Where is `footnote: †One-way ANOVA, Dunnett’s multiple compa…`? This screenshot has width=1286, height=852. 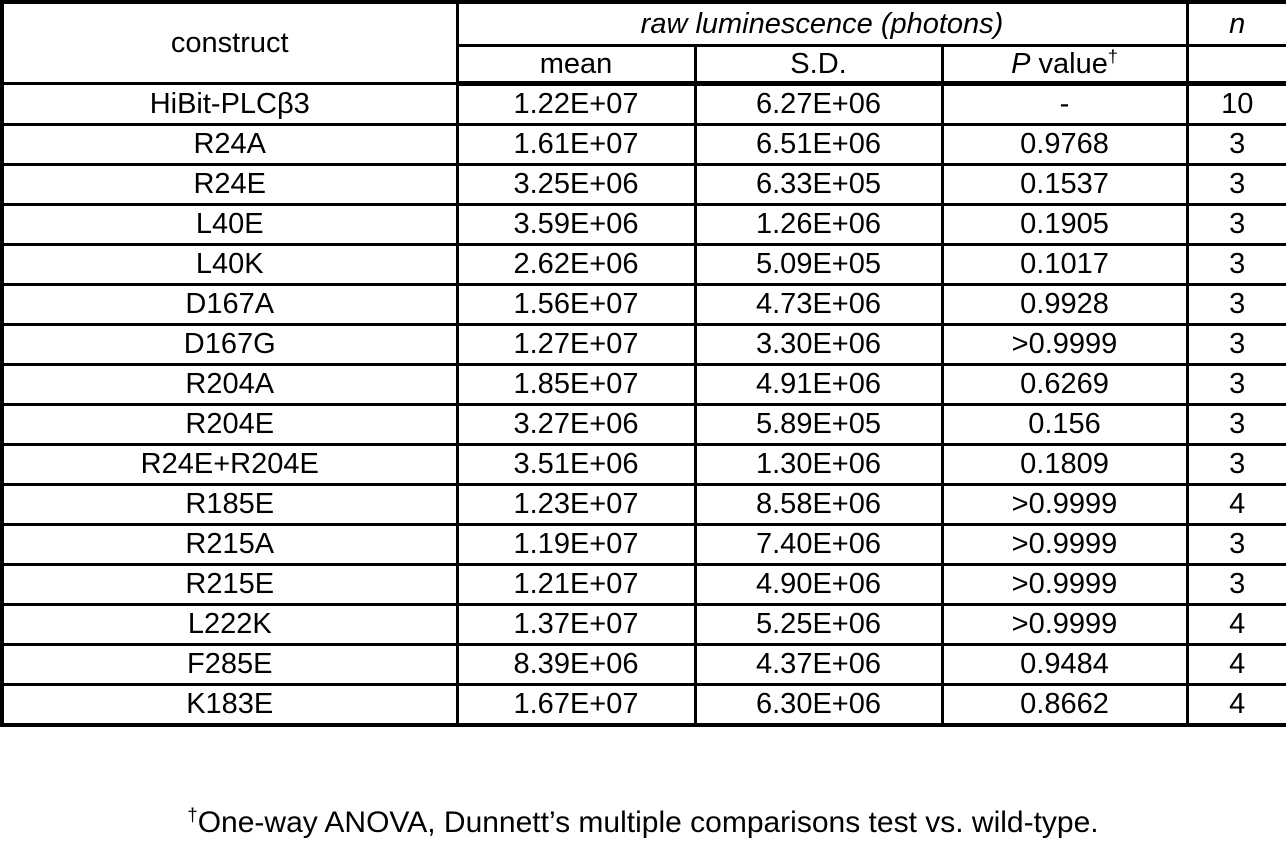 footnote: †One-way ANOVA, Dunnett’s multiple compa… is located at coordinates (643, 822).